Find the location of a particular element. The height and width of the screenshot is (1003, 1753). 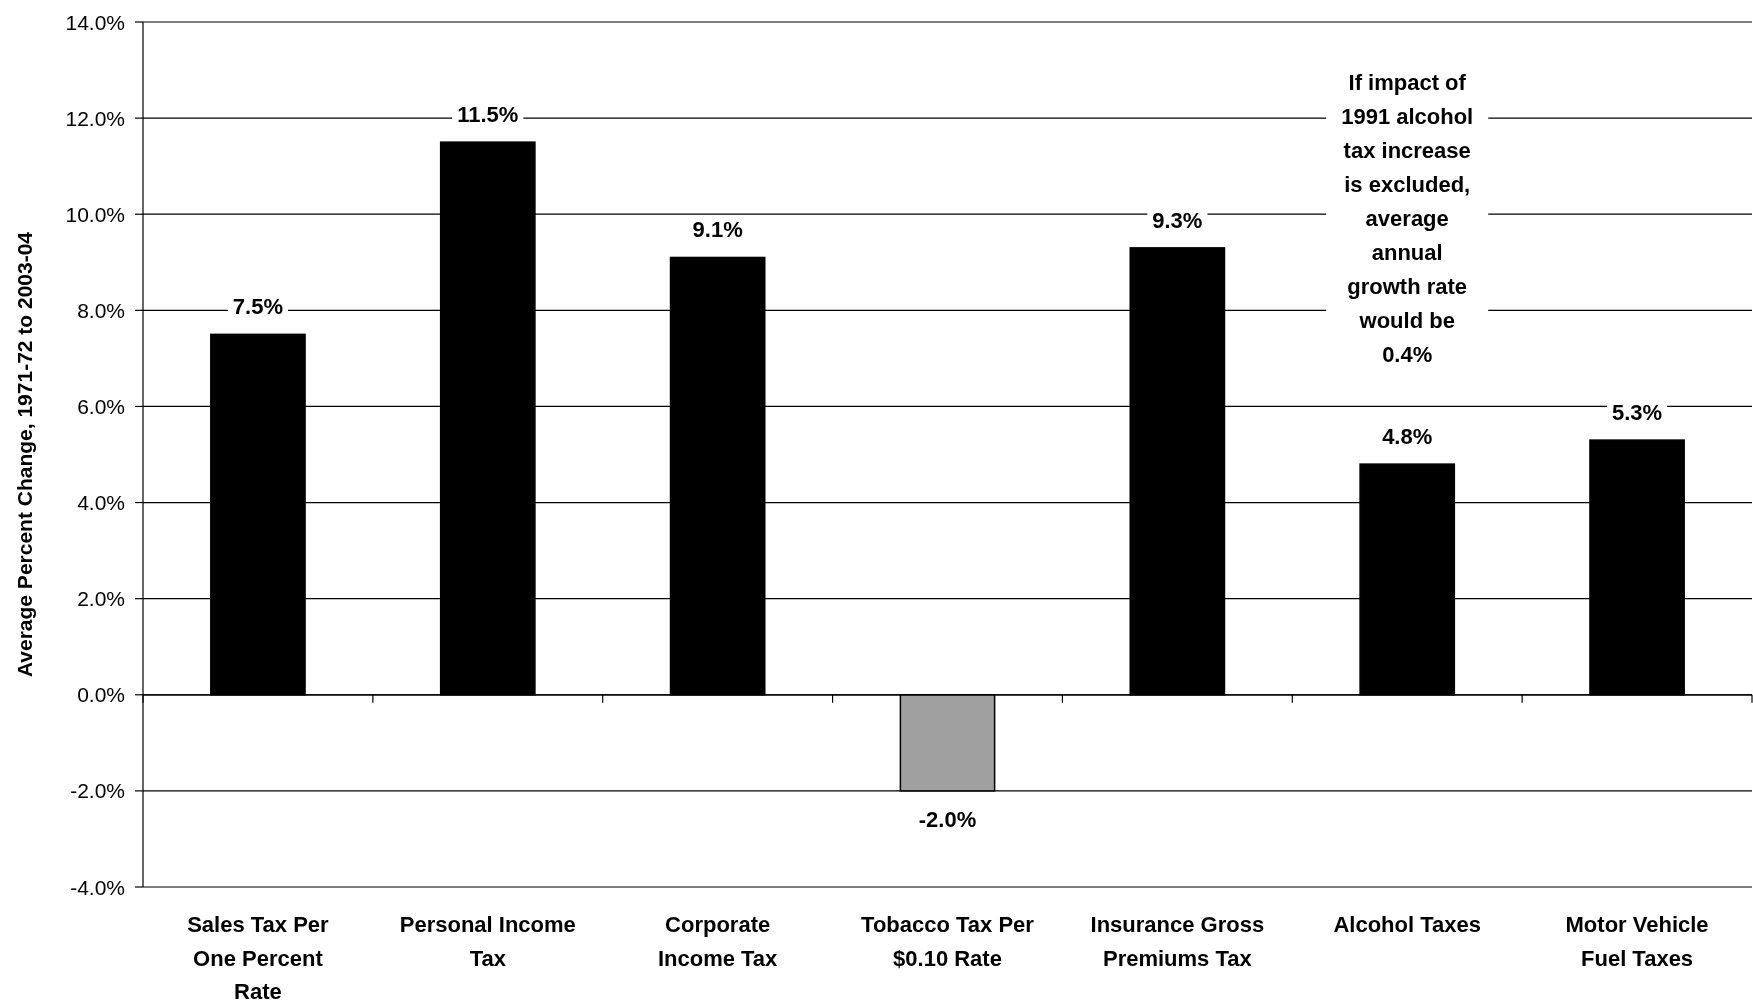

y-tick-label: 14.0% is located at coordinates (95, 22).